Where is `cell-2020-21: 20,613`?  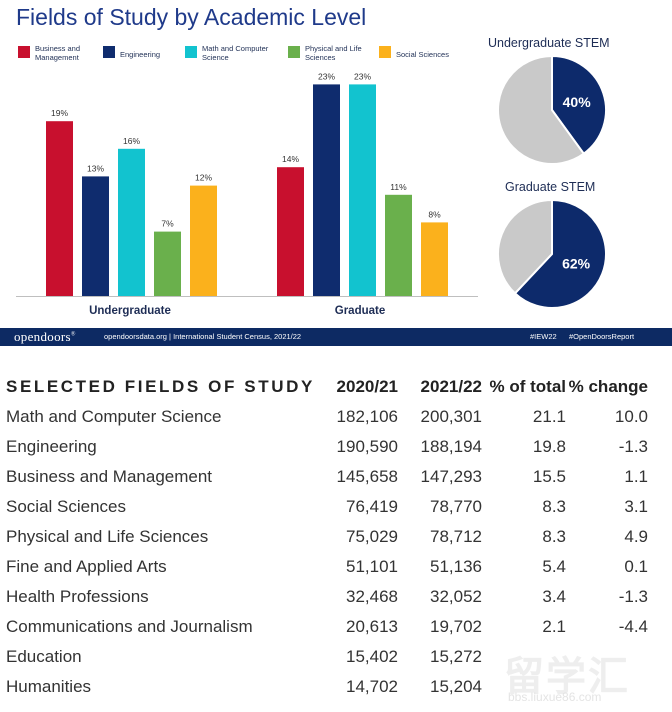
cell-2020-21: 20,613 is located at coordinates (372, 626).